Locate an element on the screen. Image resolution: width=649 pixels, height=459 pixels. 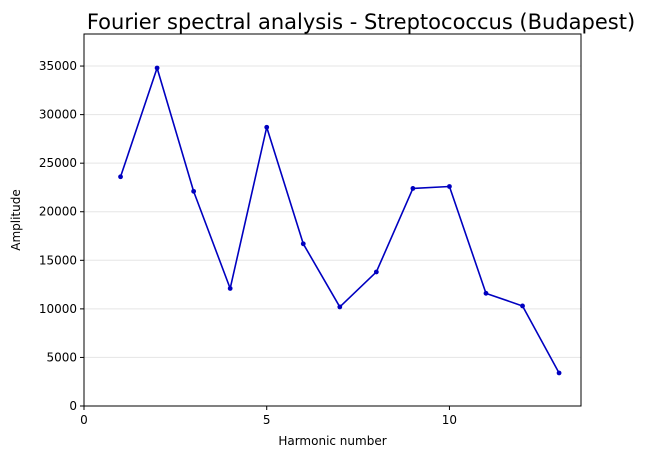
y-tick-label: 5000 is located at coordinates (61, 357).